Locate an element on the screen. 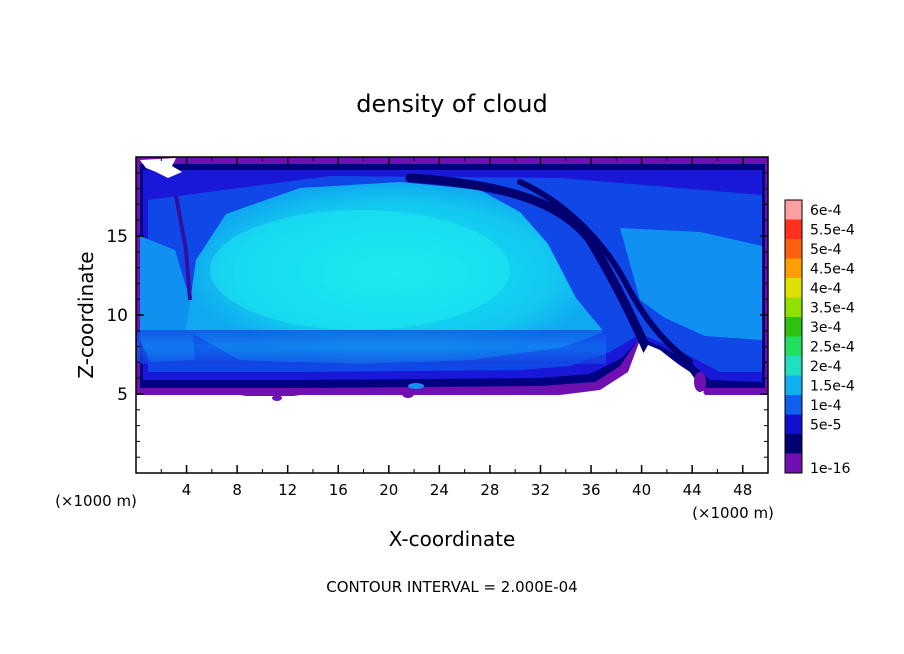 The height and width of the screenshot is (654, 904). x-tick-label: 48 is located at coordinates (742, 490).